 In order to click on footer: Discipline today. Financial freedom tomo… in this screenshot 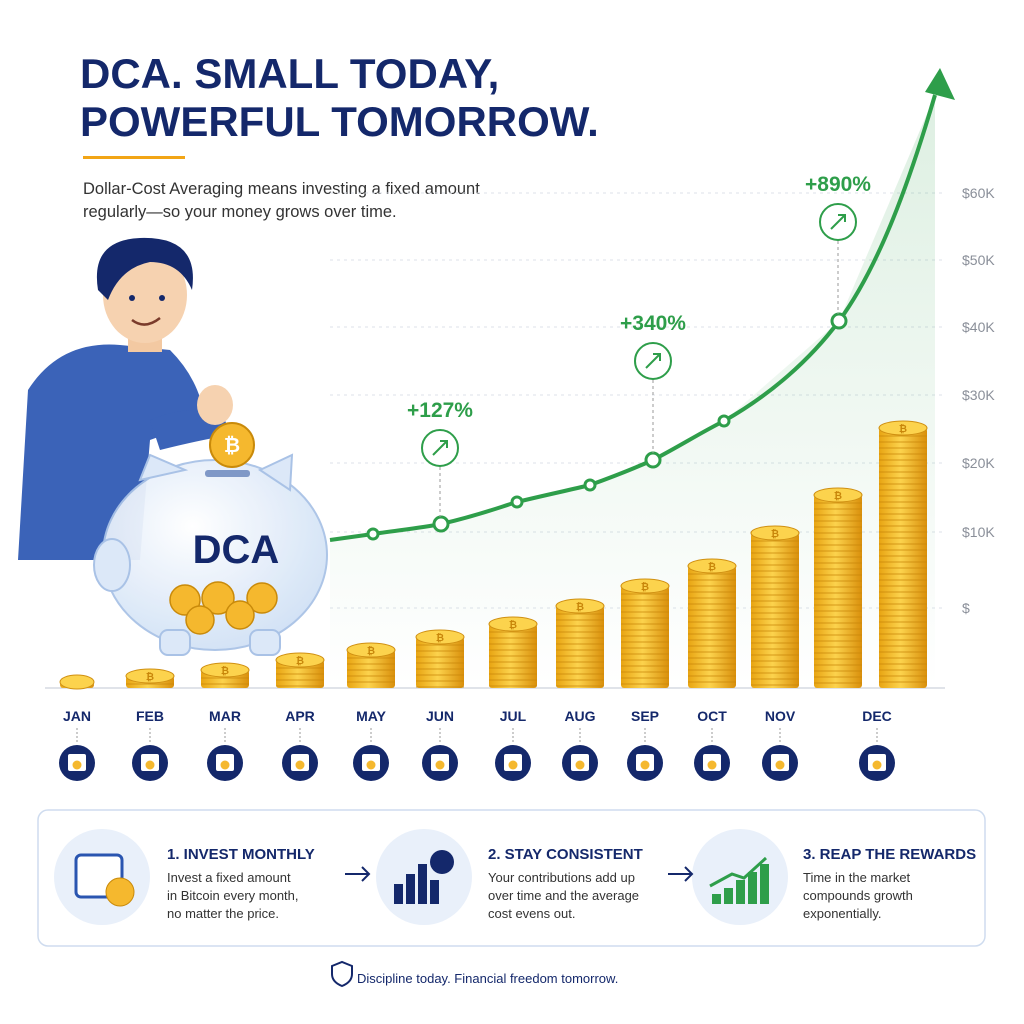, I will do `click(487, 978)`.